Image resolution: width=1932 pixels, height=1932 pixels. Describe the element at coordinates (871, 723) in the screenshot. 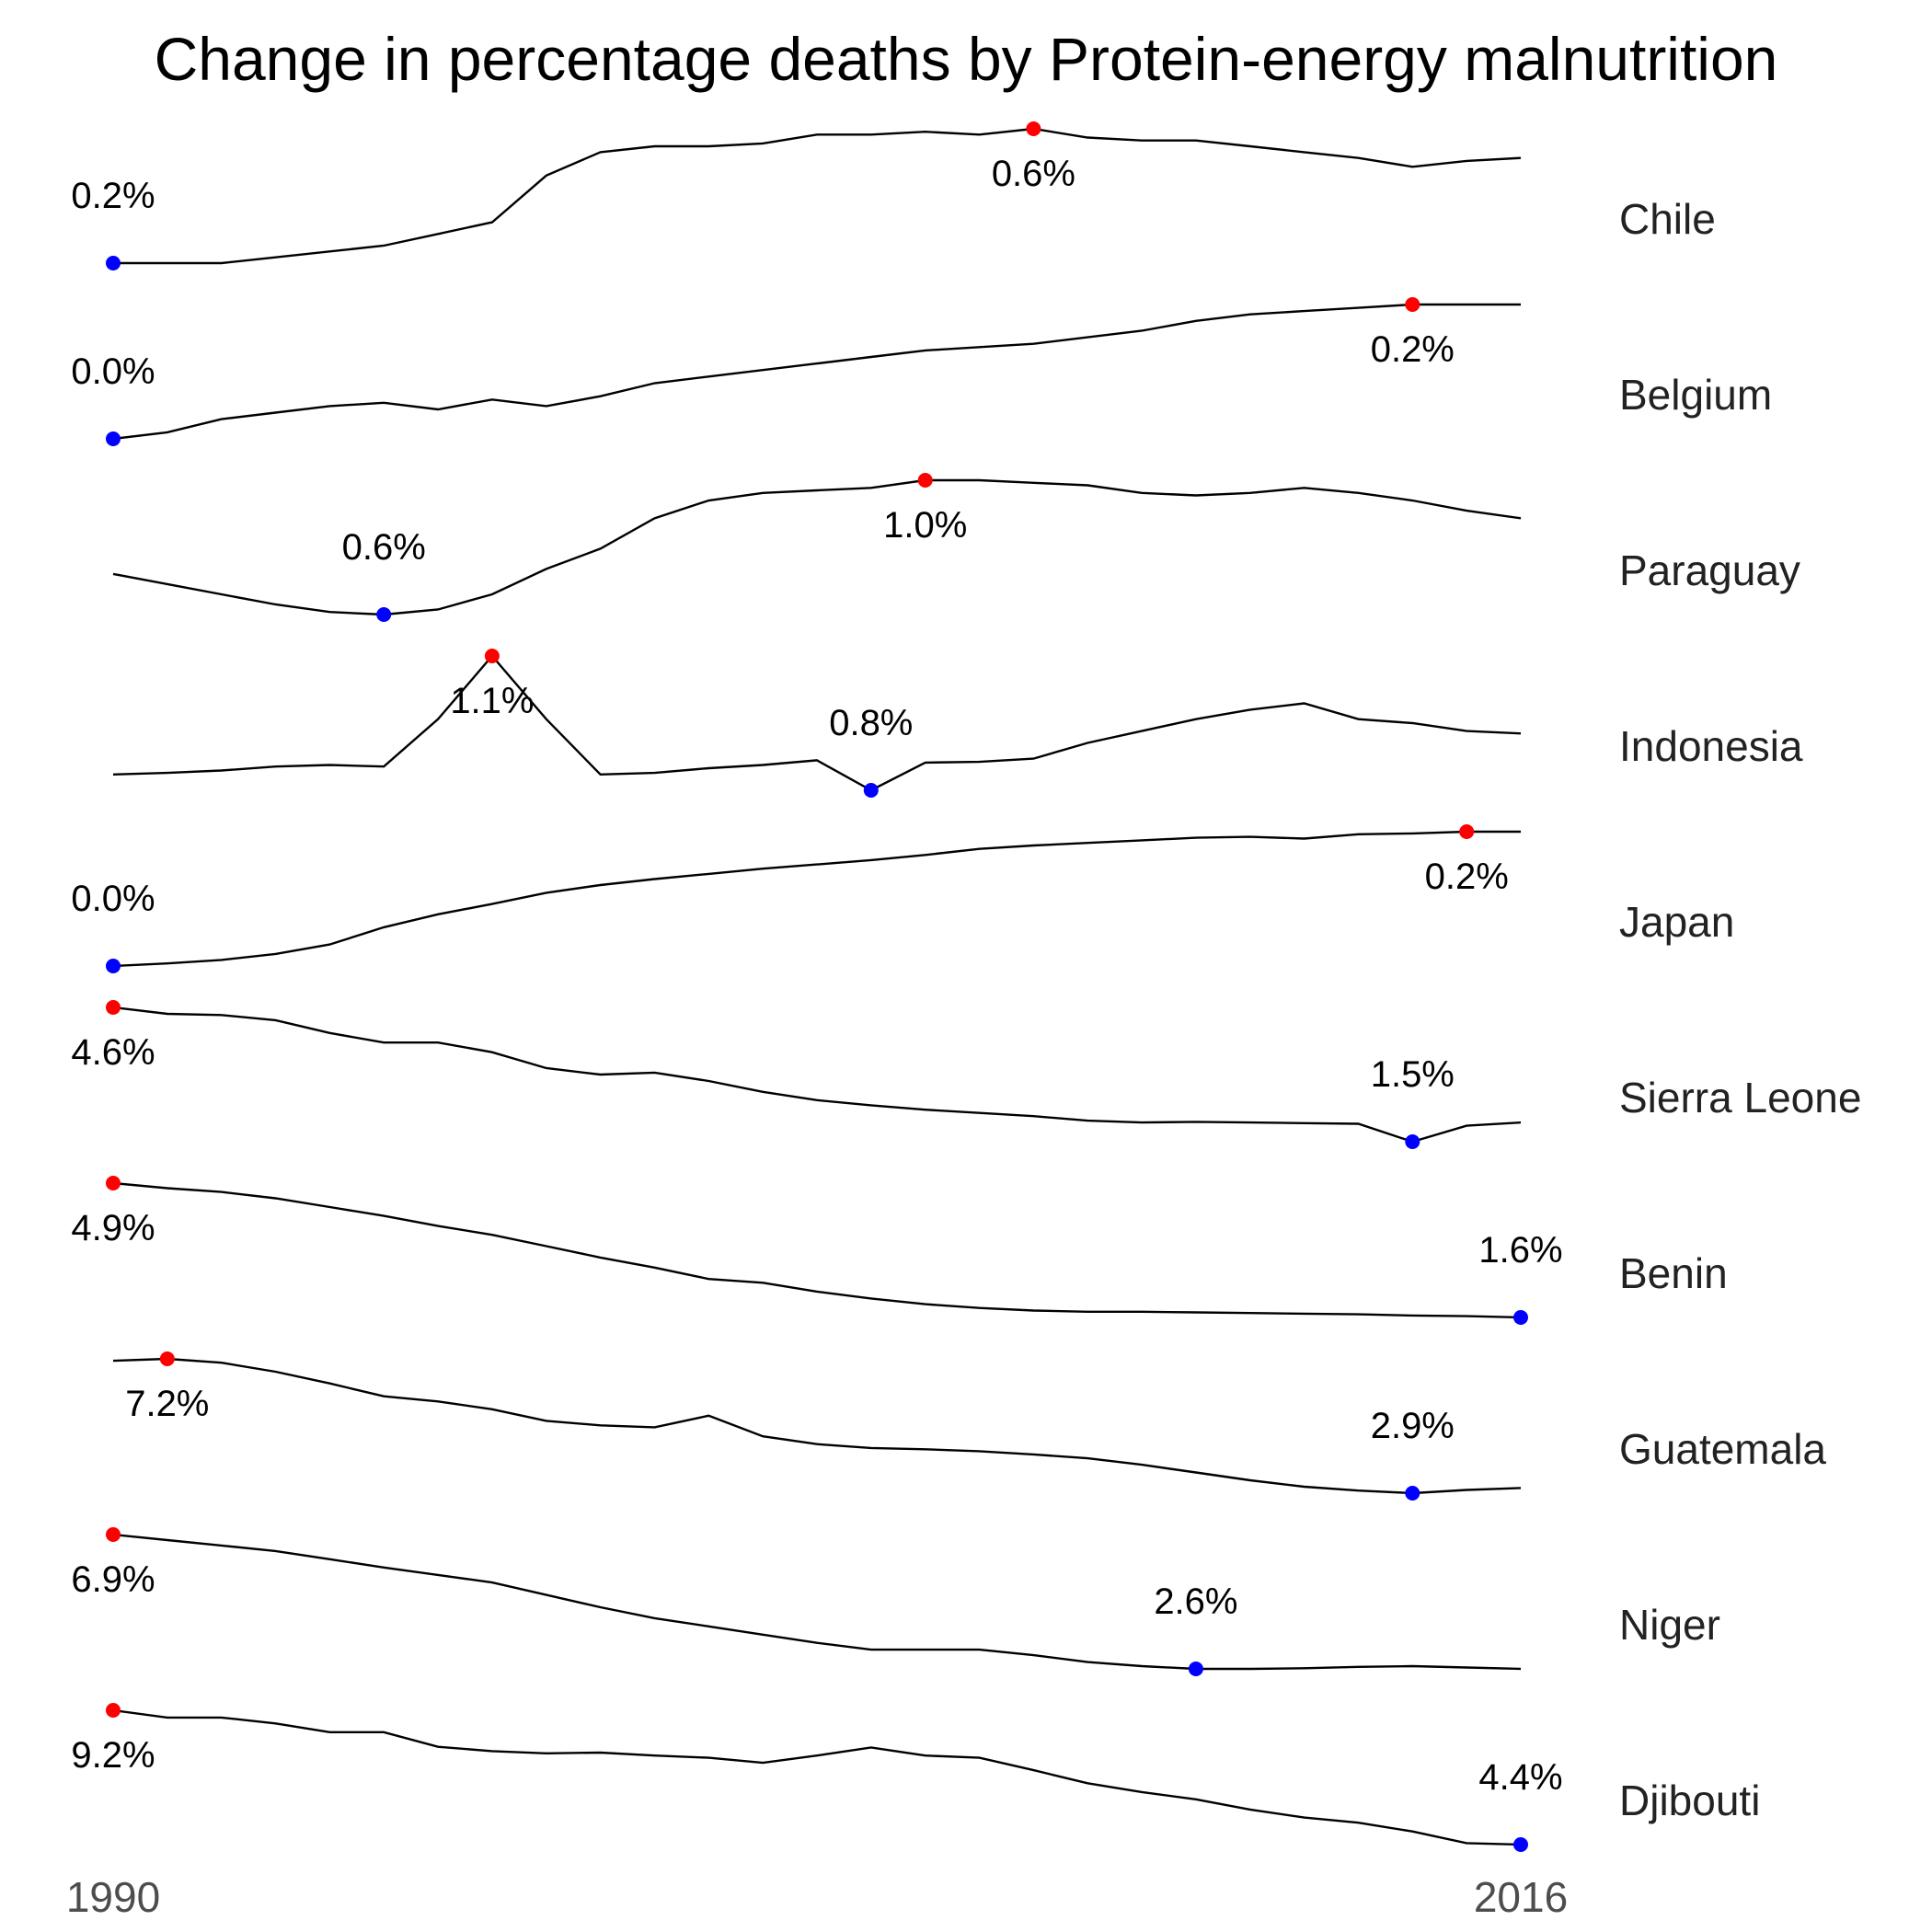

I see `min-value-label-indonesia: 0.8%` at that location.